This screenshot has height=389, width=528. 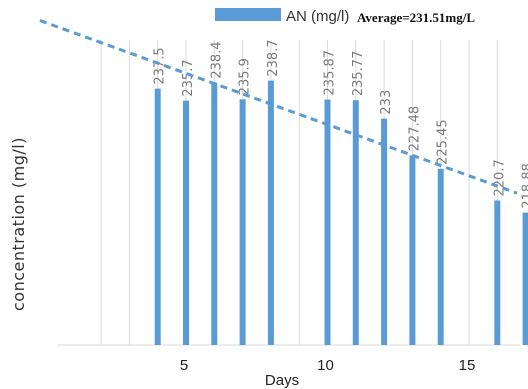 What do you see at coordinates (358, 74) in the screenshot?
I see `data-label: 235.77` at bounding box center [358, 74].